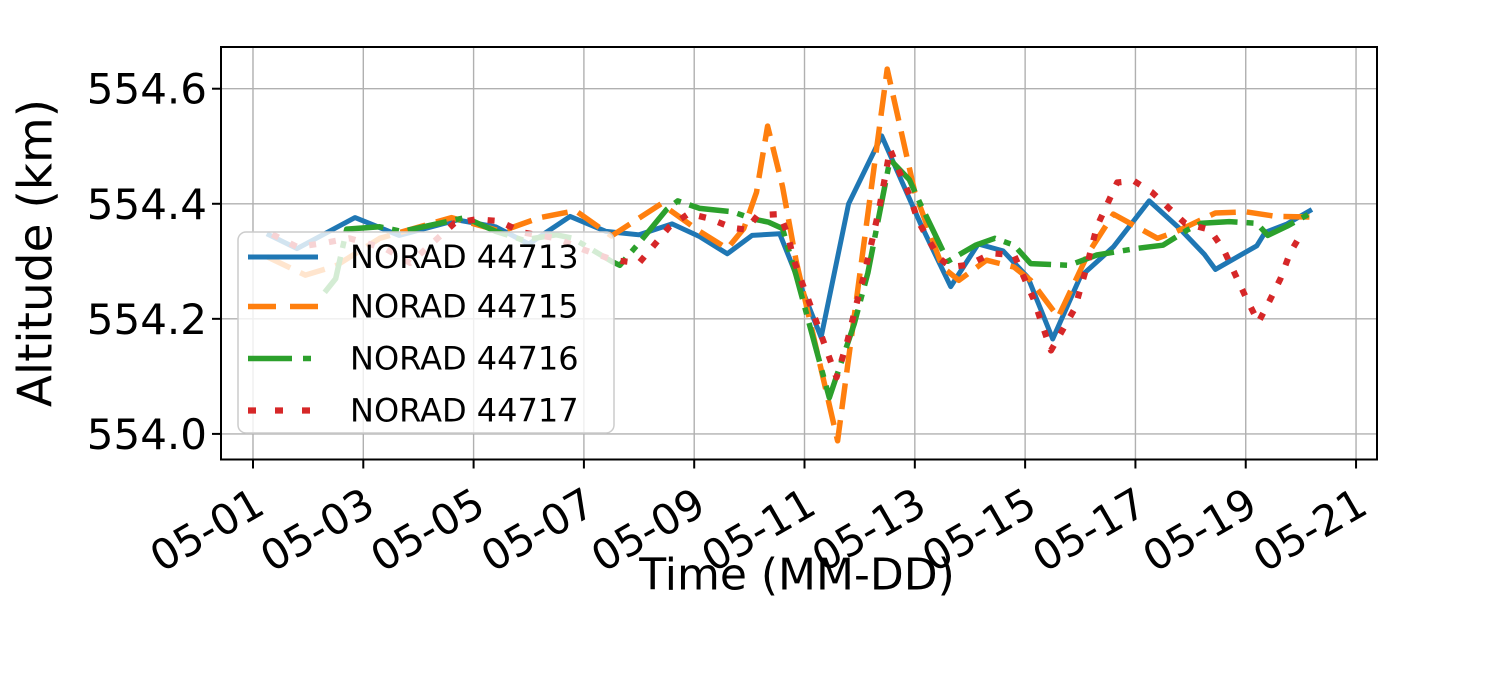 This screenshot has height=700, width=1500. What do you see at coordinates (147, 89) in the screenshot?
I see `y-tick-label: 554.6` at bounding box center [147, 89].